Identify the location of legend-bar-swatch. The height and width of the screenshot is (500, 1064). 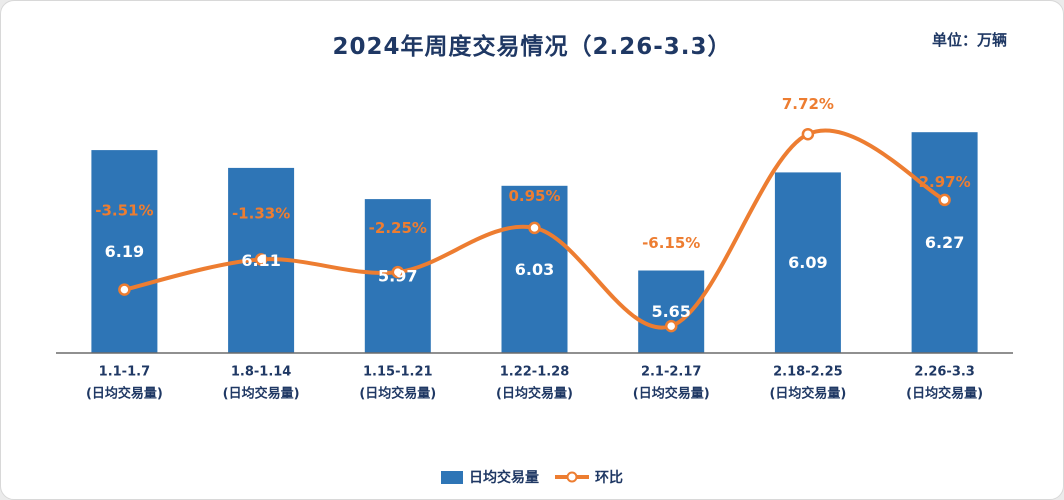
(452, 477).